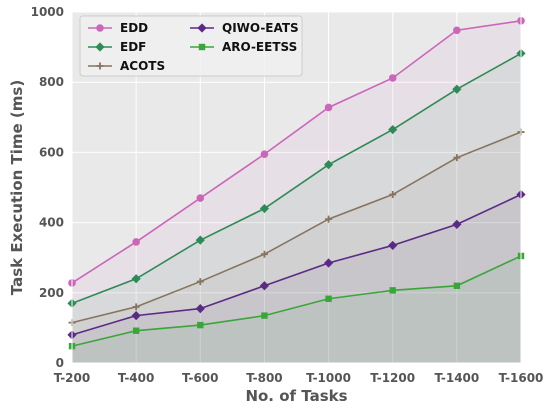 The image size is (550, 413). Describe the element at coordinates (133, 47) in the screenshot. I see `legend-label: EDF` at that location.